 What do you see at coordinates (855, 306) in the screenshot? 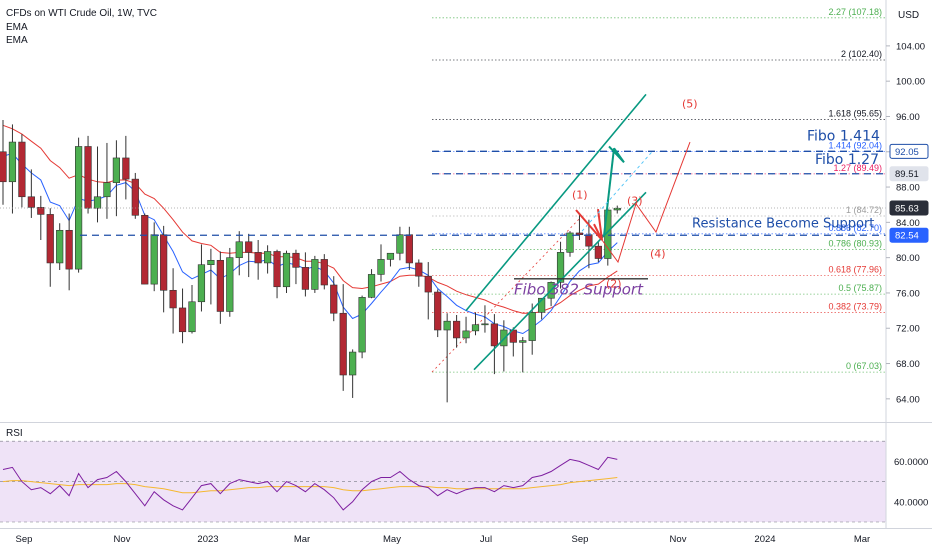
I see `fib-level-label: 0.382 (73.79)` at bounding box center [855, 306].